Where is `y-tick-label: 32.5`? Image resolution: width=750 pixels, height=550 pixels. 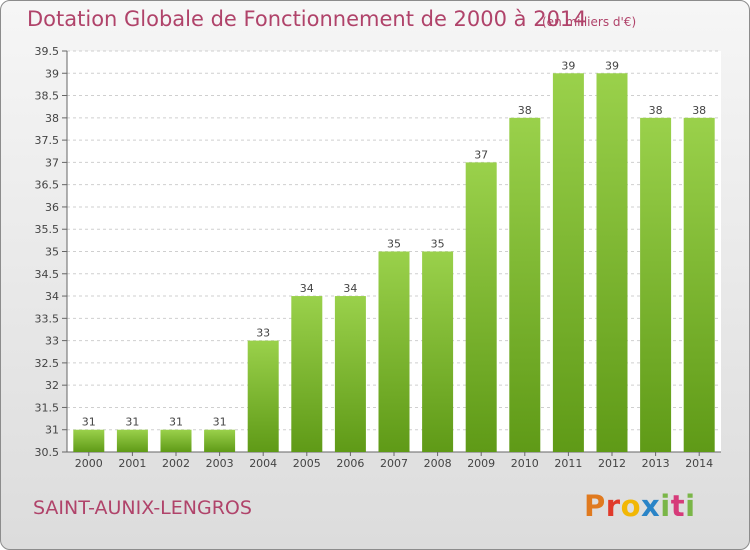 y-tick-label: 32.5 is located at coordinates (47, 363).